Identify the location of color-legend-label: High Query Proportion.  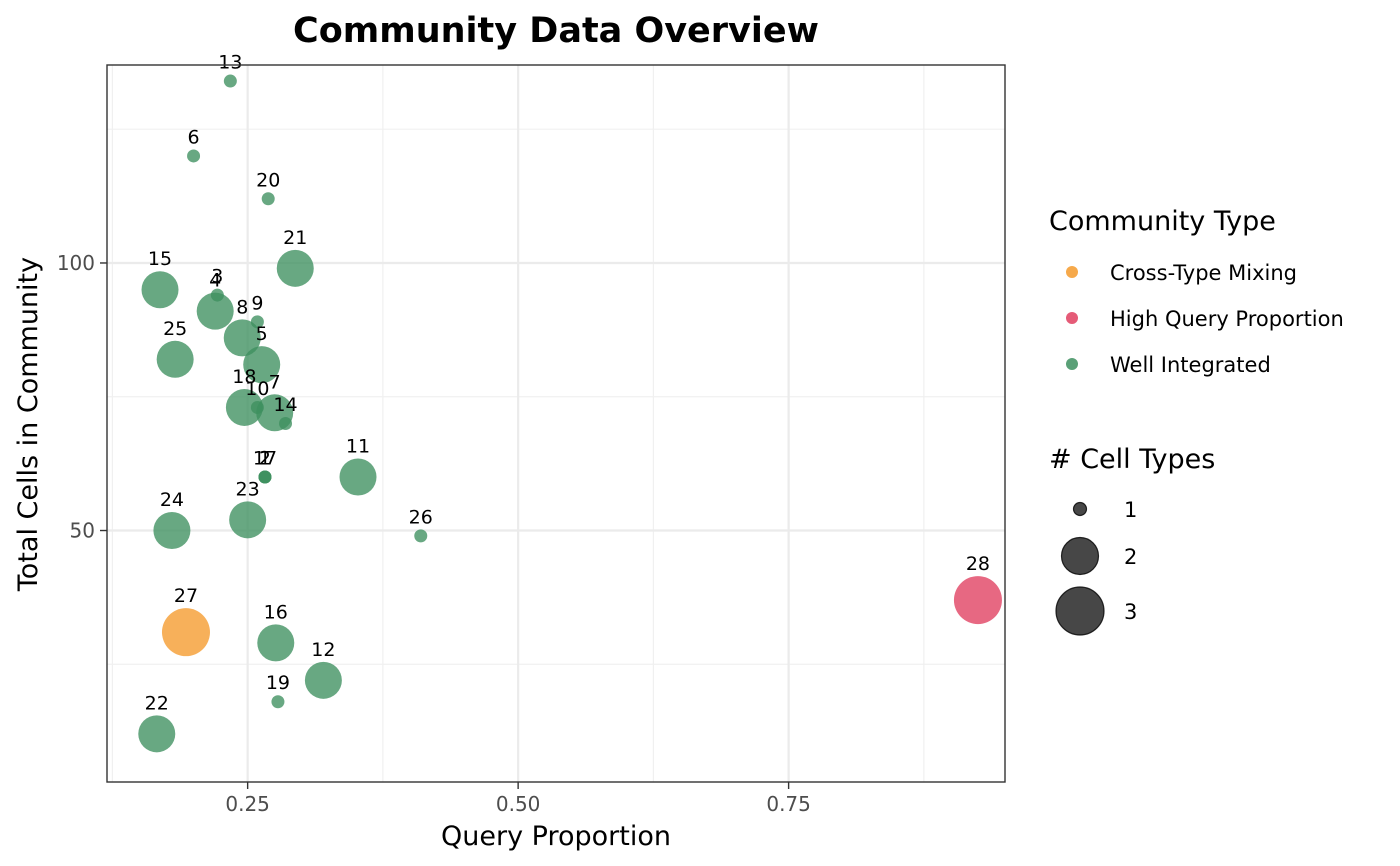
(1227, 319).